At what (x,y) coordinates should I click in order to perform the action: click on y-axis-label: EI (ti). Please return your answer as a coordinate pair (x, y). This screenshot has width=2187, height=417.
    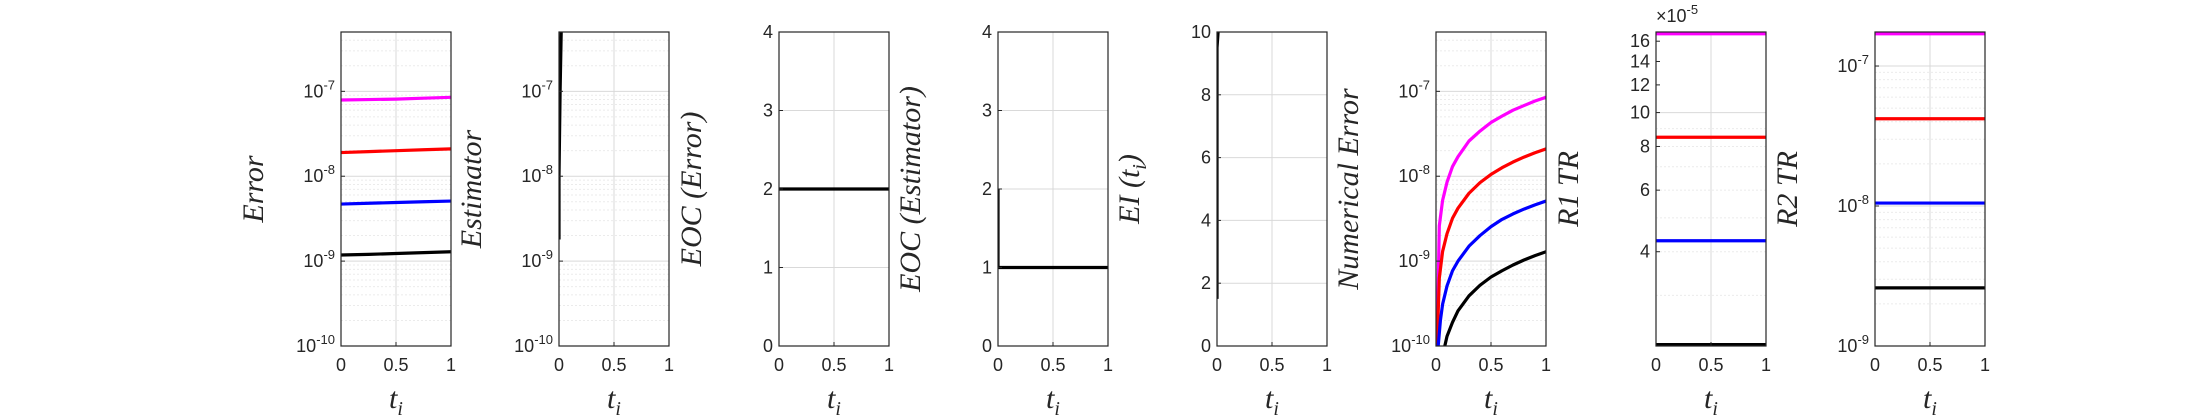
    Looking at the image, I should click on (1132, 189).